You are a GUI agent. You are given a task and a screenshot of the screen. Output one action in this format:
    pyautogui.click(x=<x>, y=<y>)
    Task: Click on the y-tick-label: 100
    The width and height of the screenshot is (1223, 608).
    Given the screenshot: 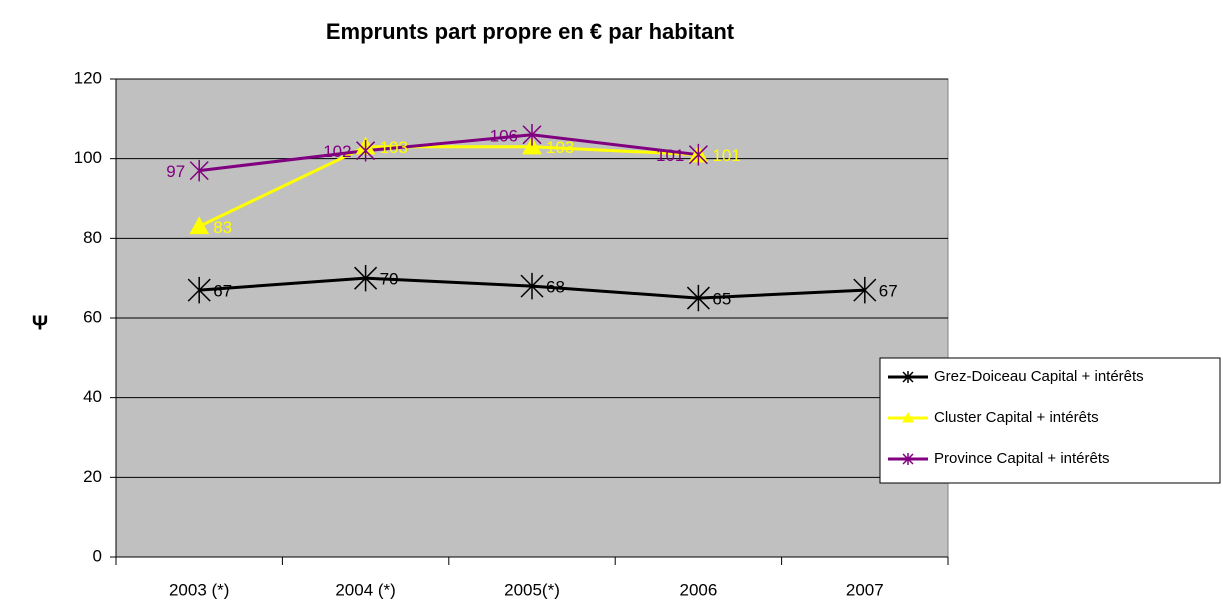 What is the action you would take?
    pyautogui.click(x=88, y=157)
    